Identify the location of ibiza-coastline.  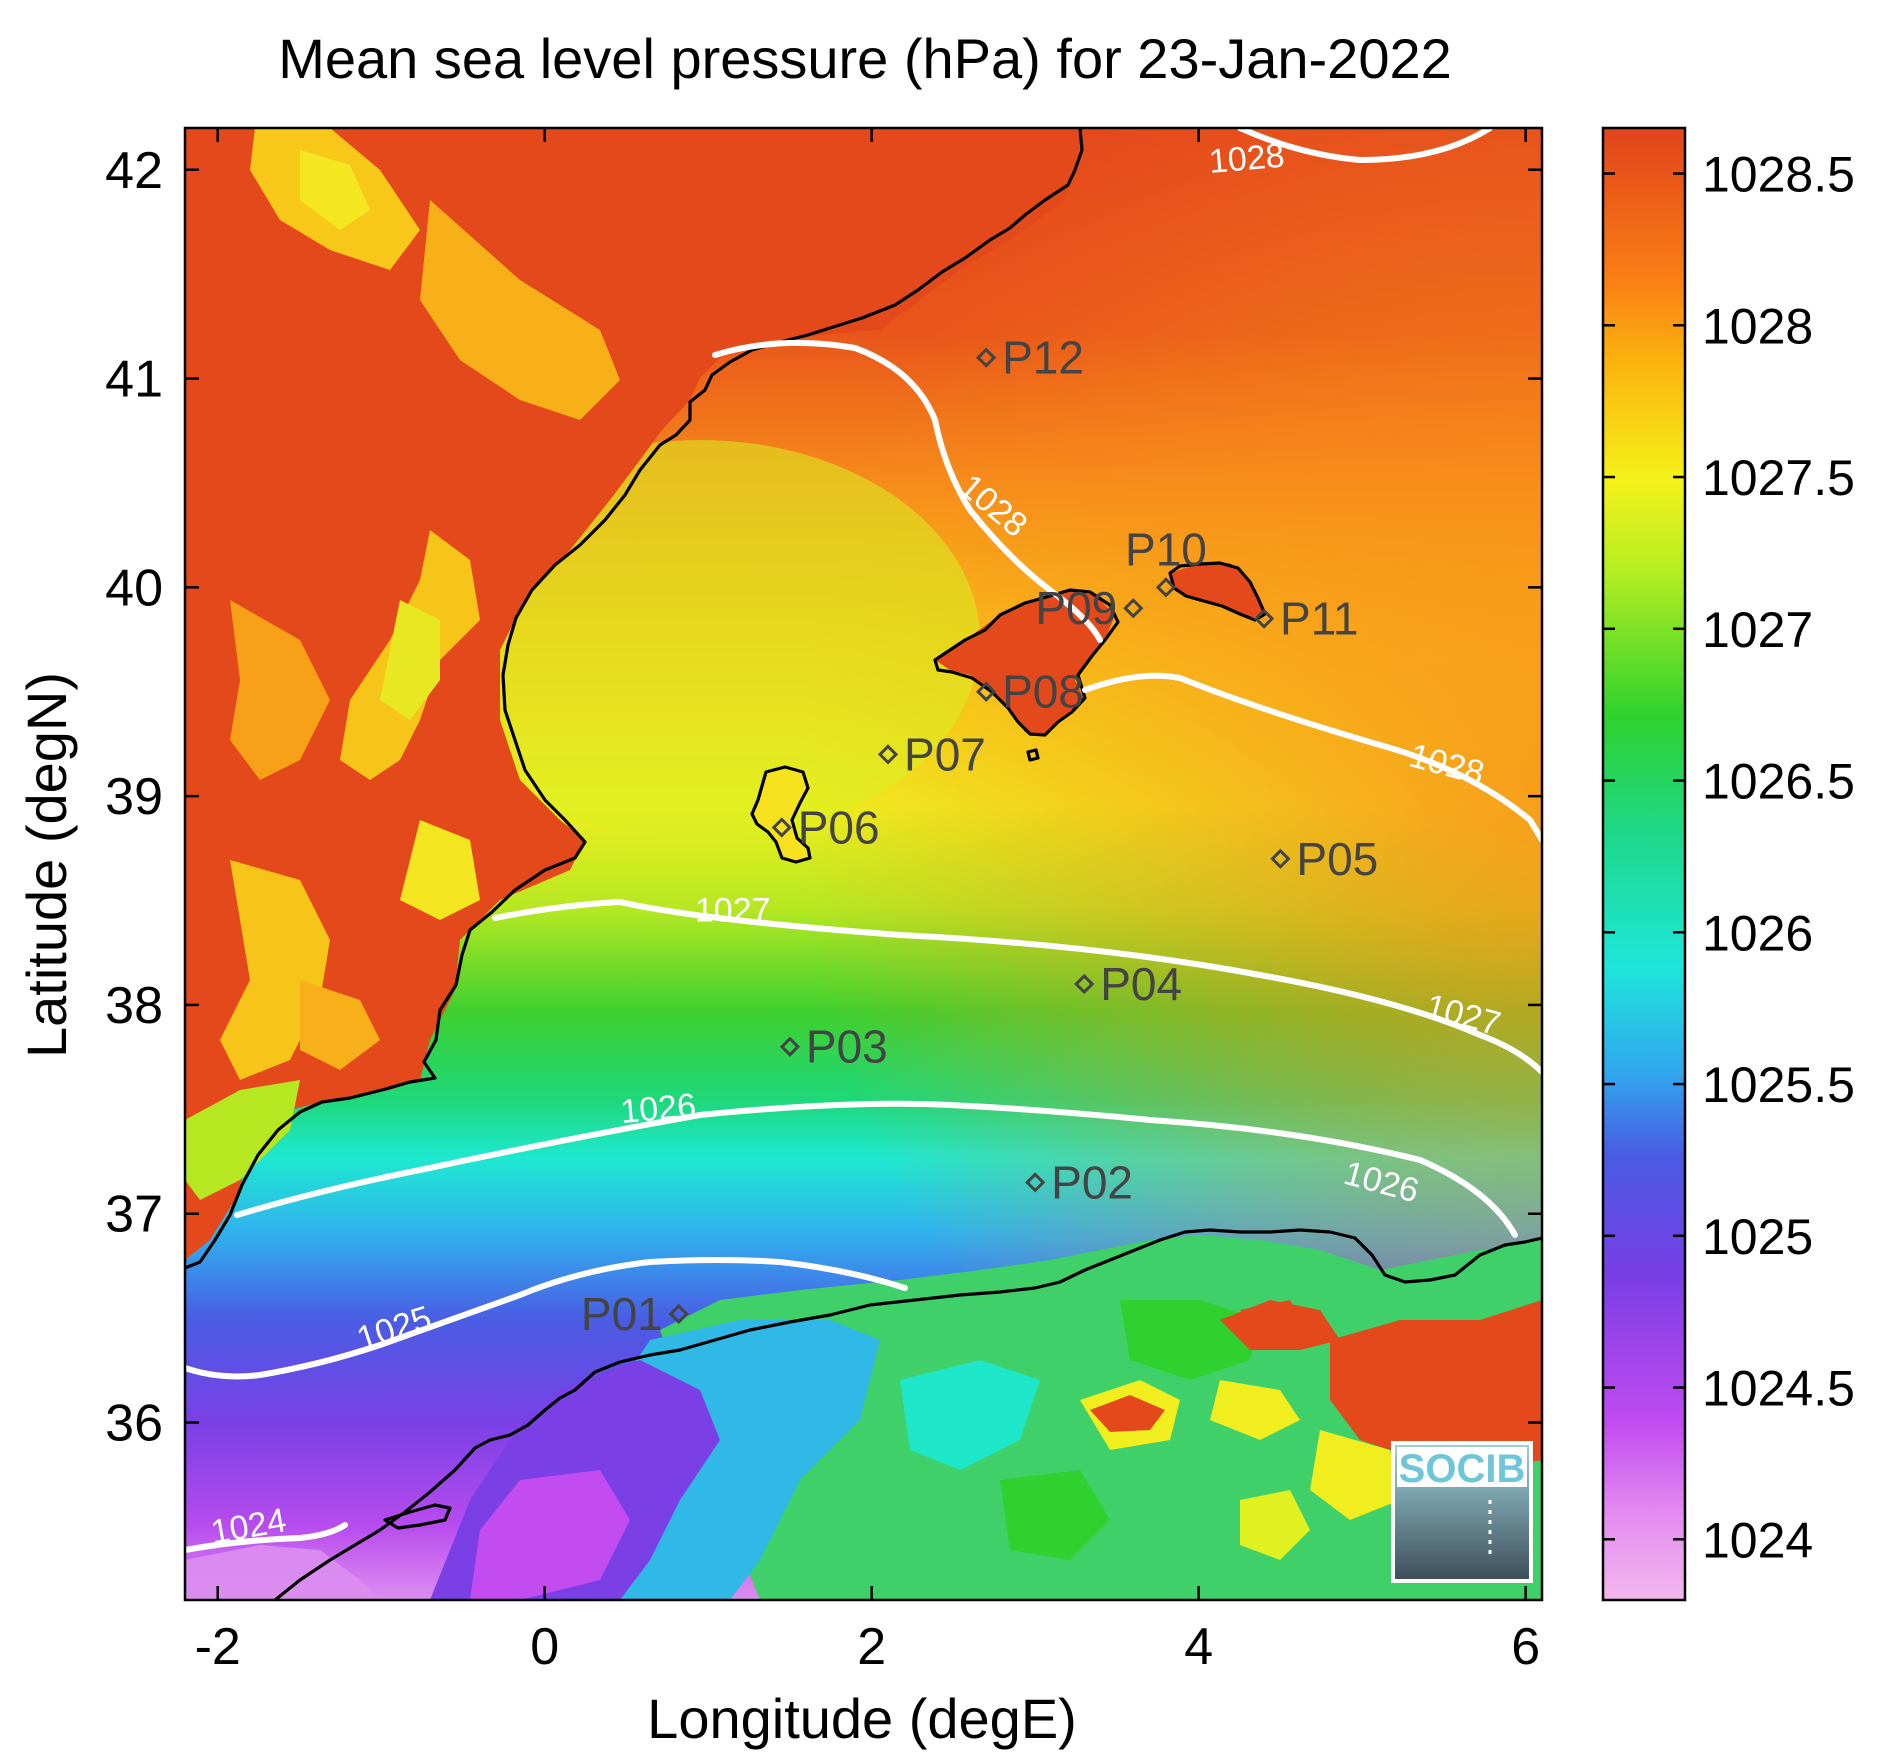
(781, 814).